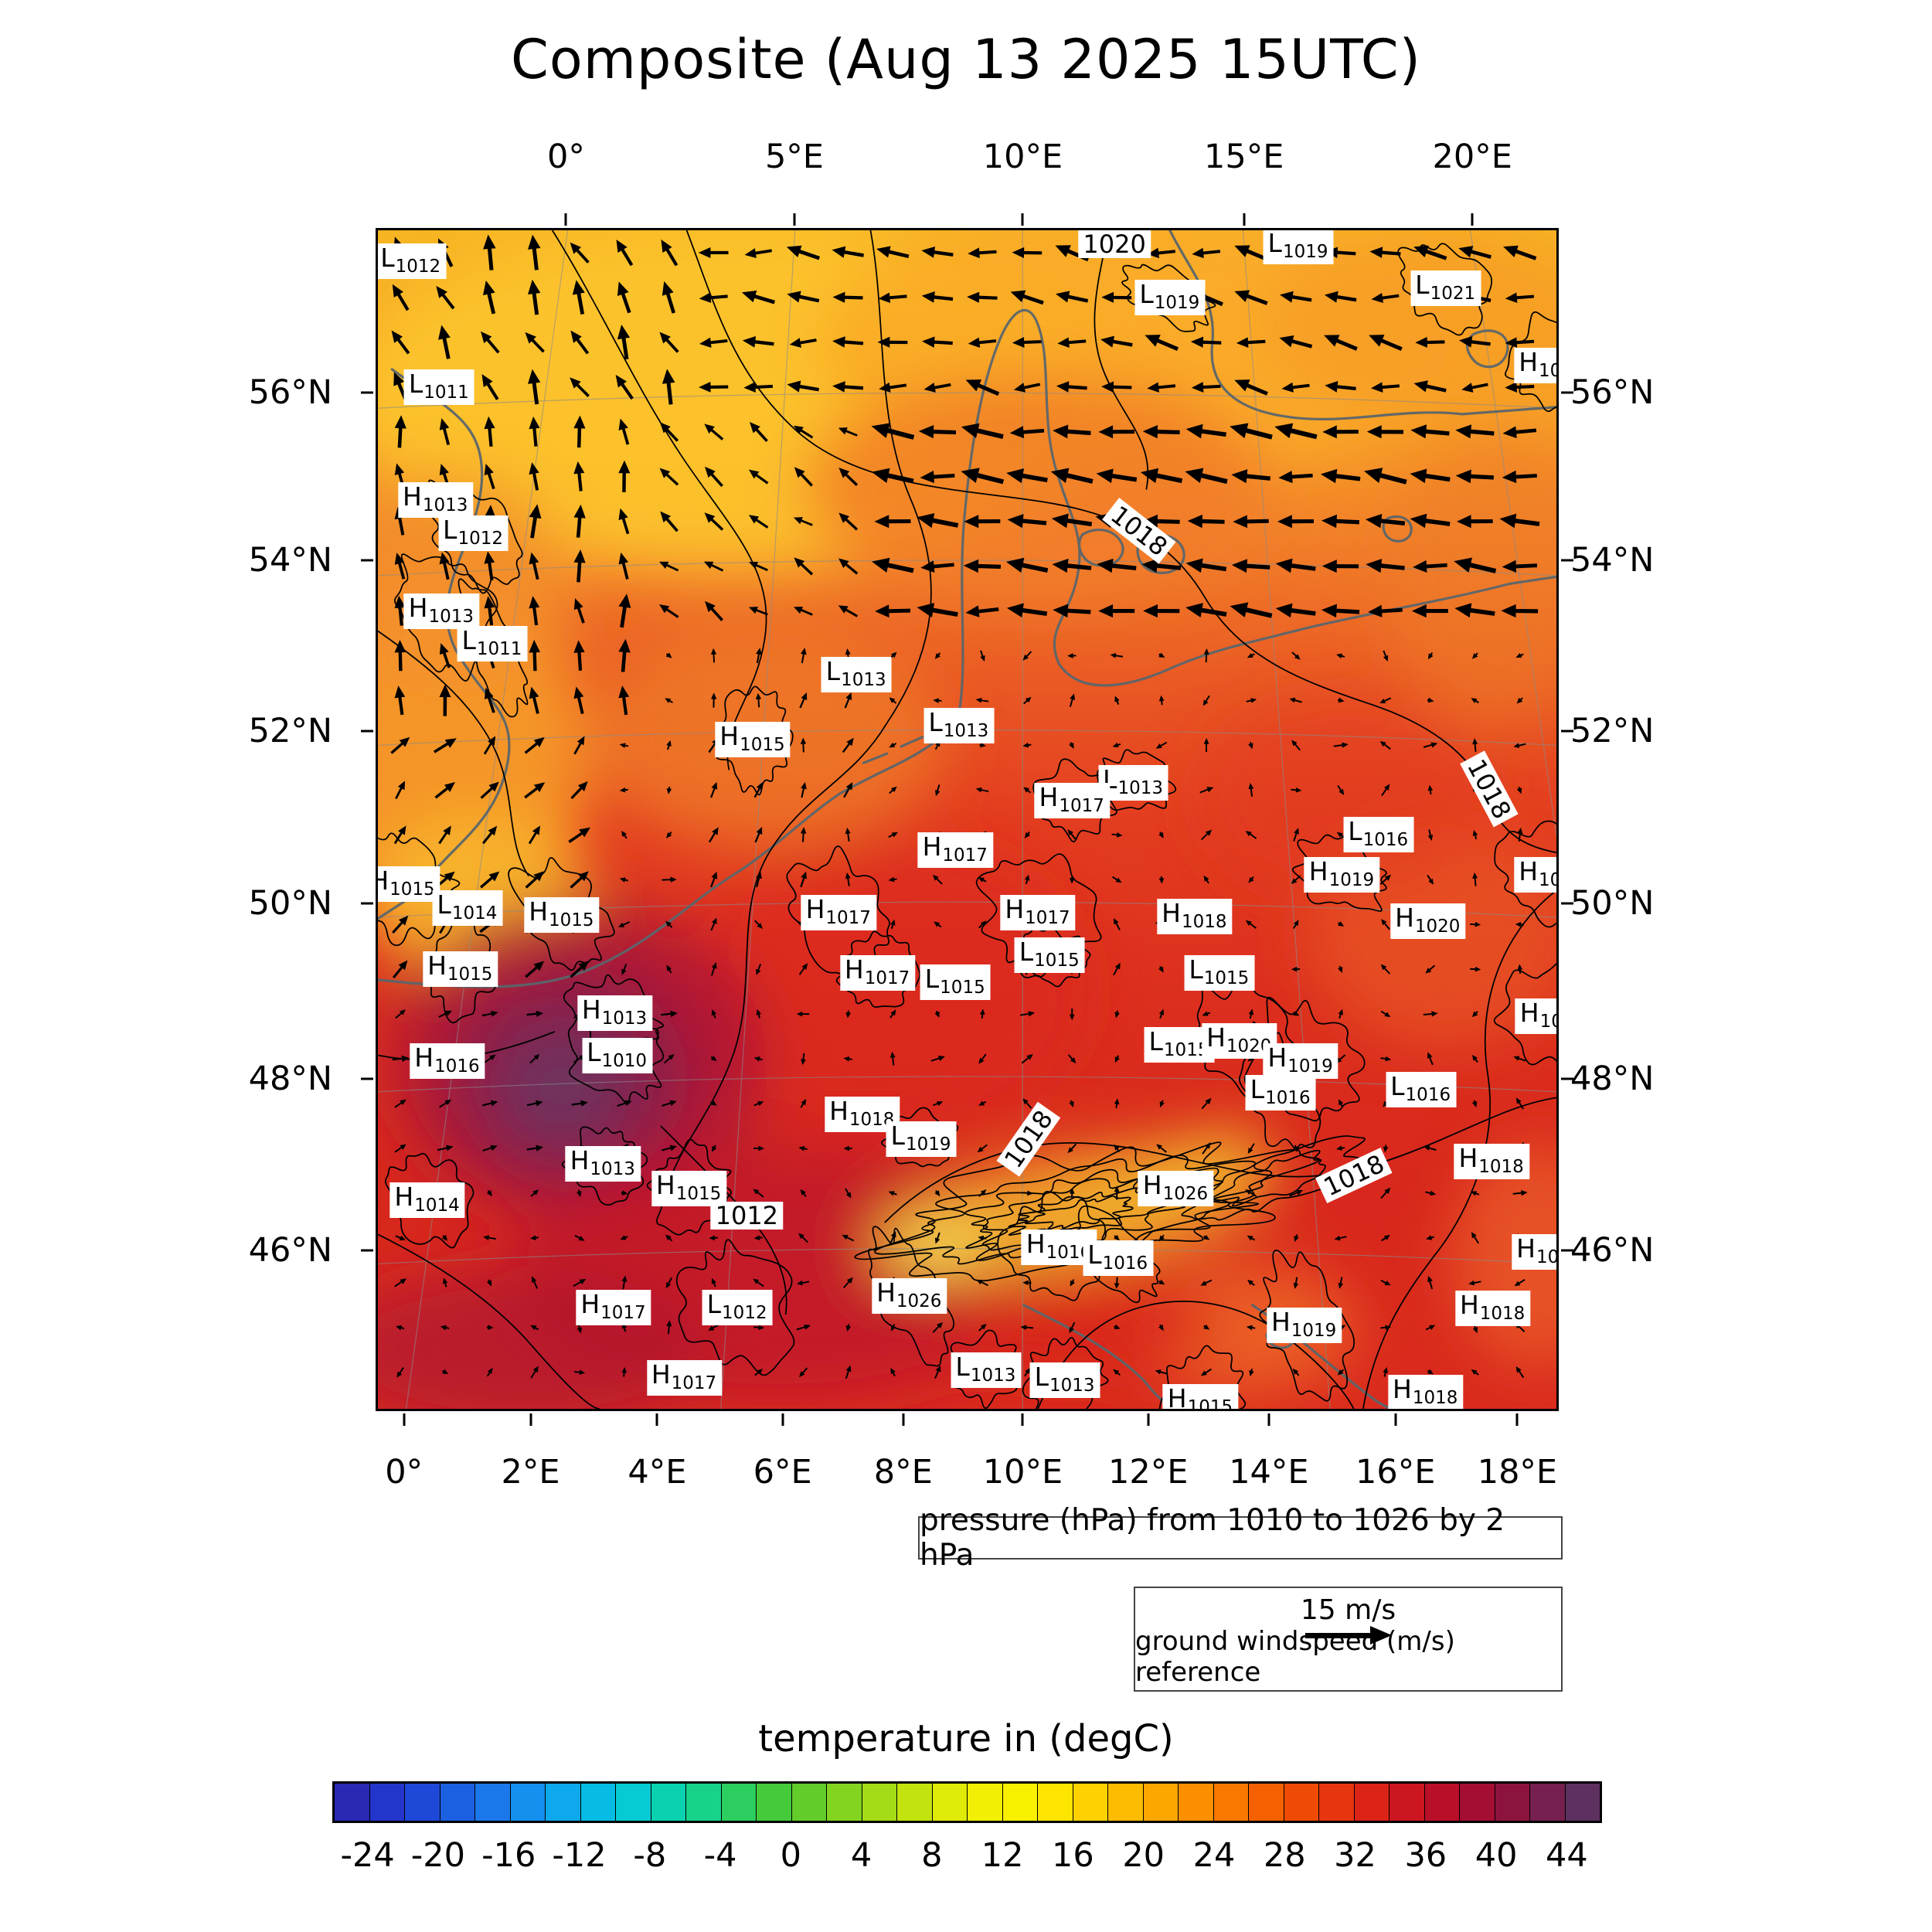 The image size is (1932, 1932). I want to click on wind-legend-caption: ground windspeed (m/s) reference, so click(1295, 1657).